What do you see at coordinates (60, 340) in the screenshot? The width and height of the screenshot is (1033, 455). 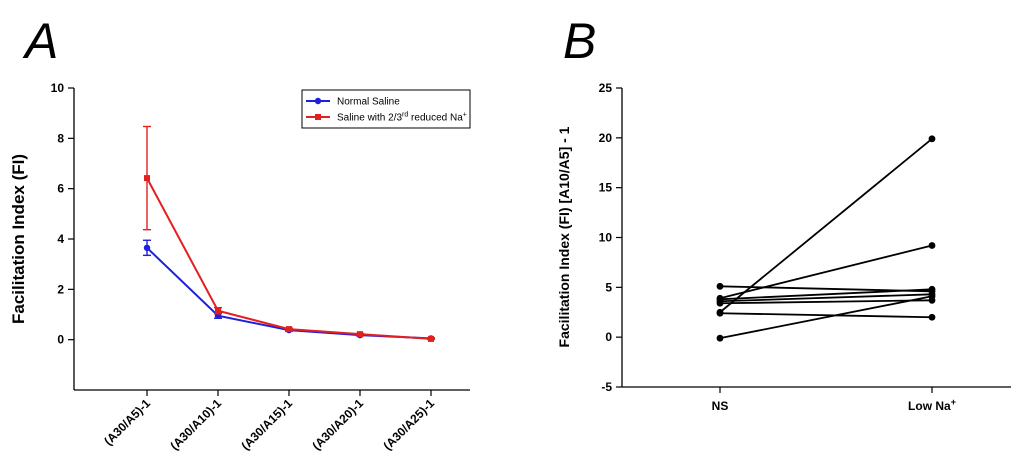 I see `panel-a-y-tick-label: 0` at bounding box center [60, 340].